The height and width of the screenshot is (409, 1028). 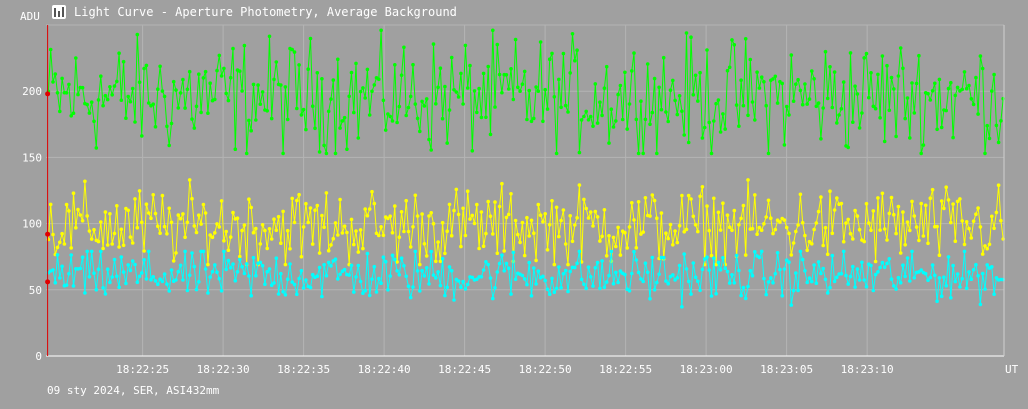 What do you see at coordinates (142, 369) in the screenshot?
I see `x-tick-label: 18:22:25` at bounding box center [142, 369].